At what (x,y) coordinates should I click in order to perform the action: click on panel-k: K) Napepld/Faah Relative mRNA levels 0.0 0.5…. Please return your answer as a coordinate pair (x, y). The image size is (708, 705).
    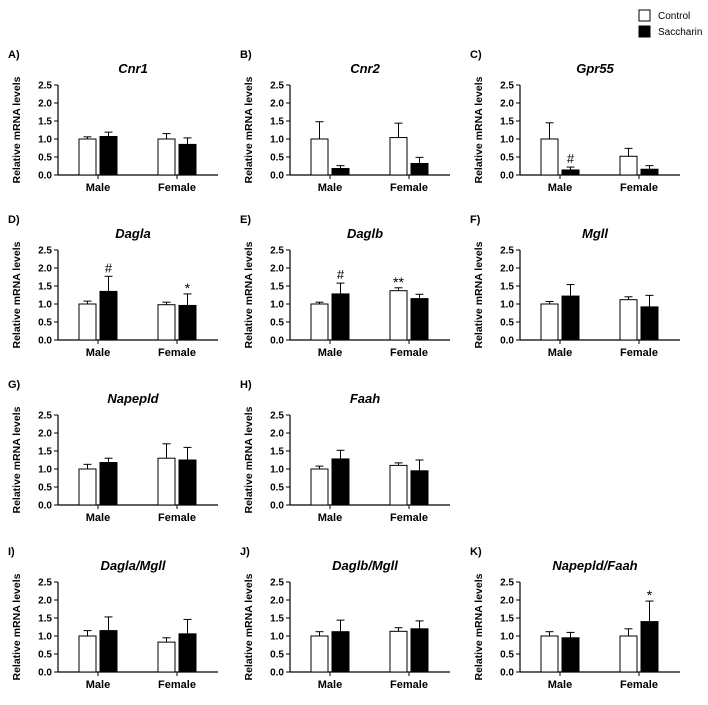
    Looking at the image, I should click on (575, 618).